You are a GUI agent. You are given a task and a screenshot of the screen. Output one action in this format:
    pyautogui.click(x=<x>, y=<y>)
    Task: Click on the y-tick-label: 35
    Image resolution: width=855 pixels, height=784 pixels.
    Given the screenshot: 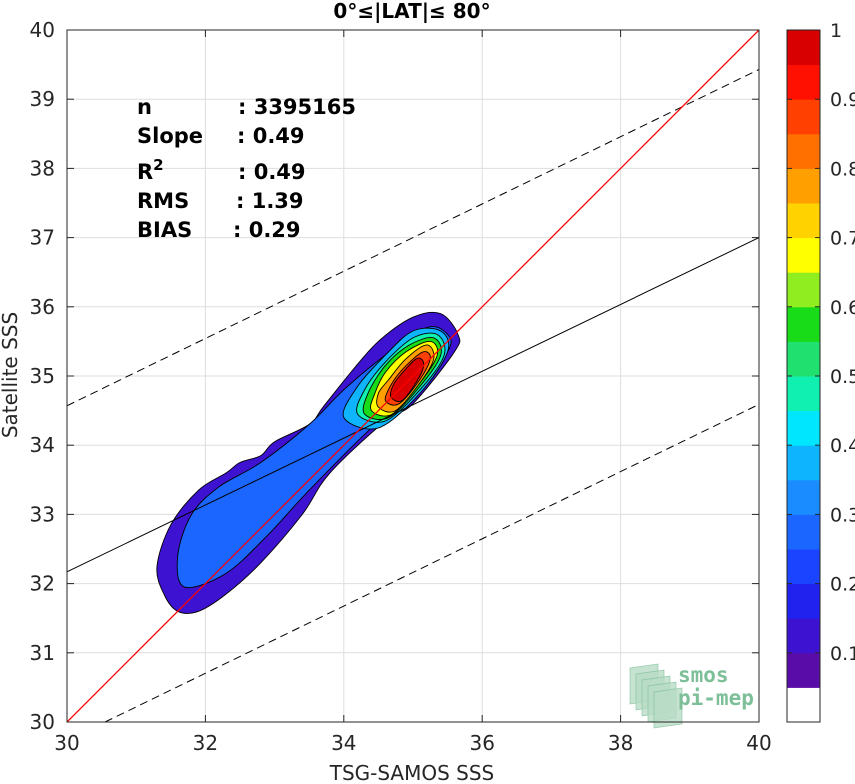 What is the action you would take?
    pyautogui.click(x=42, y=376)
    